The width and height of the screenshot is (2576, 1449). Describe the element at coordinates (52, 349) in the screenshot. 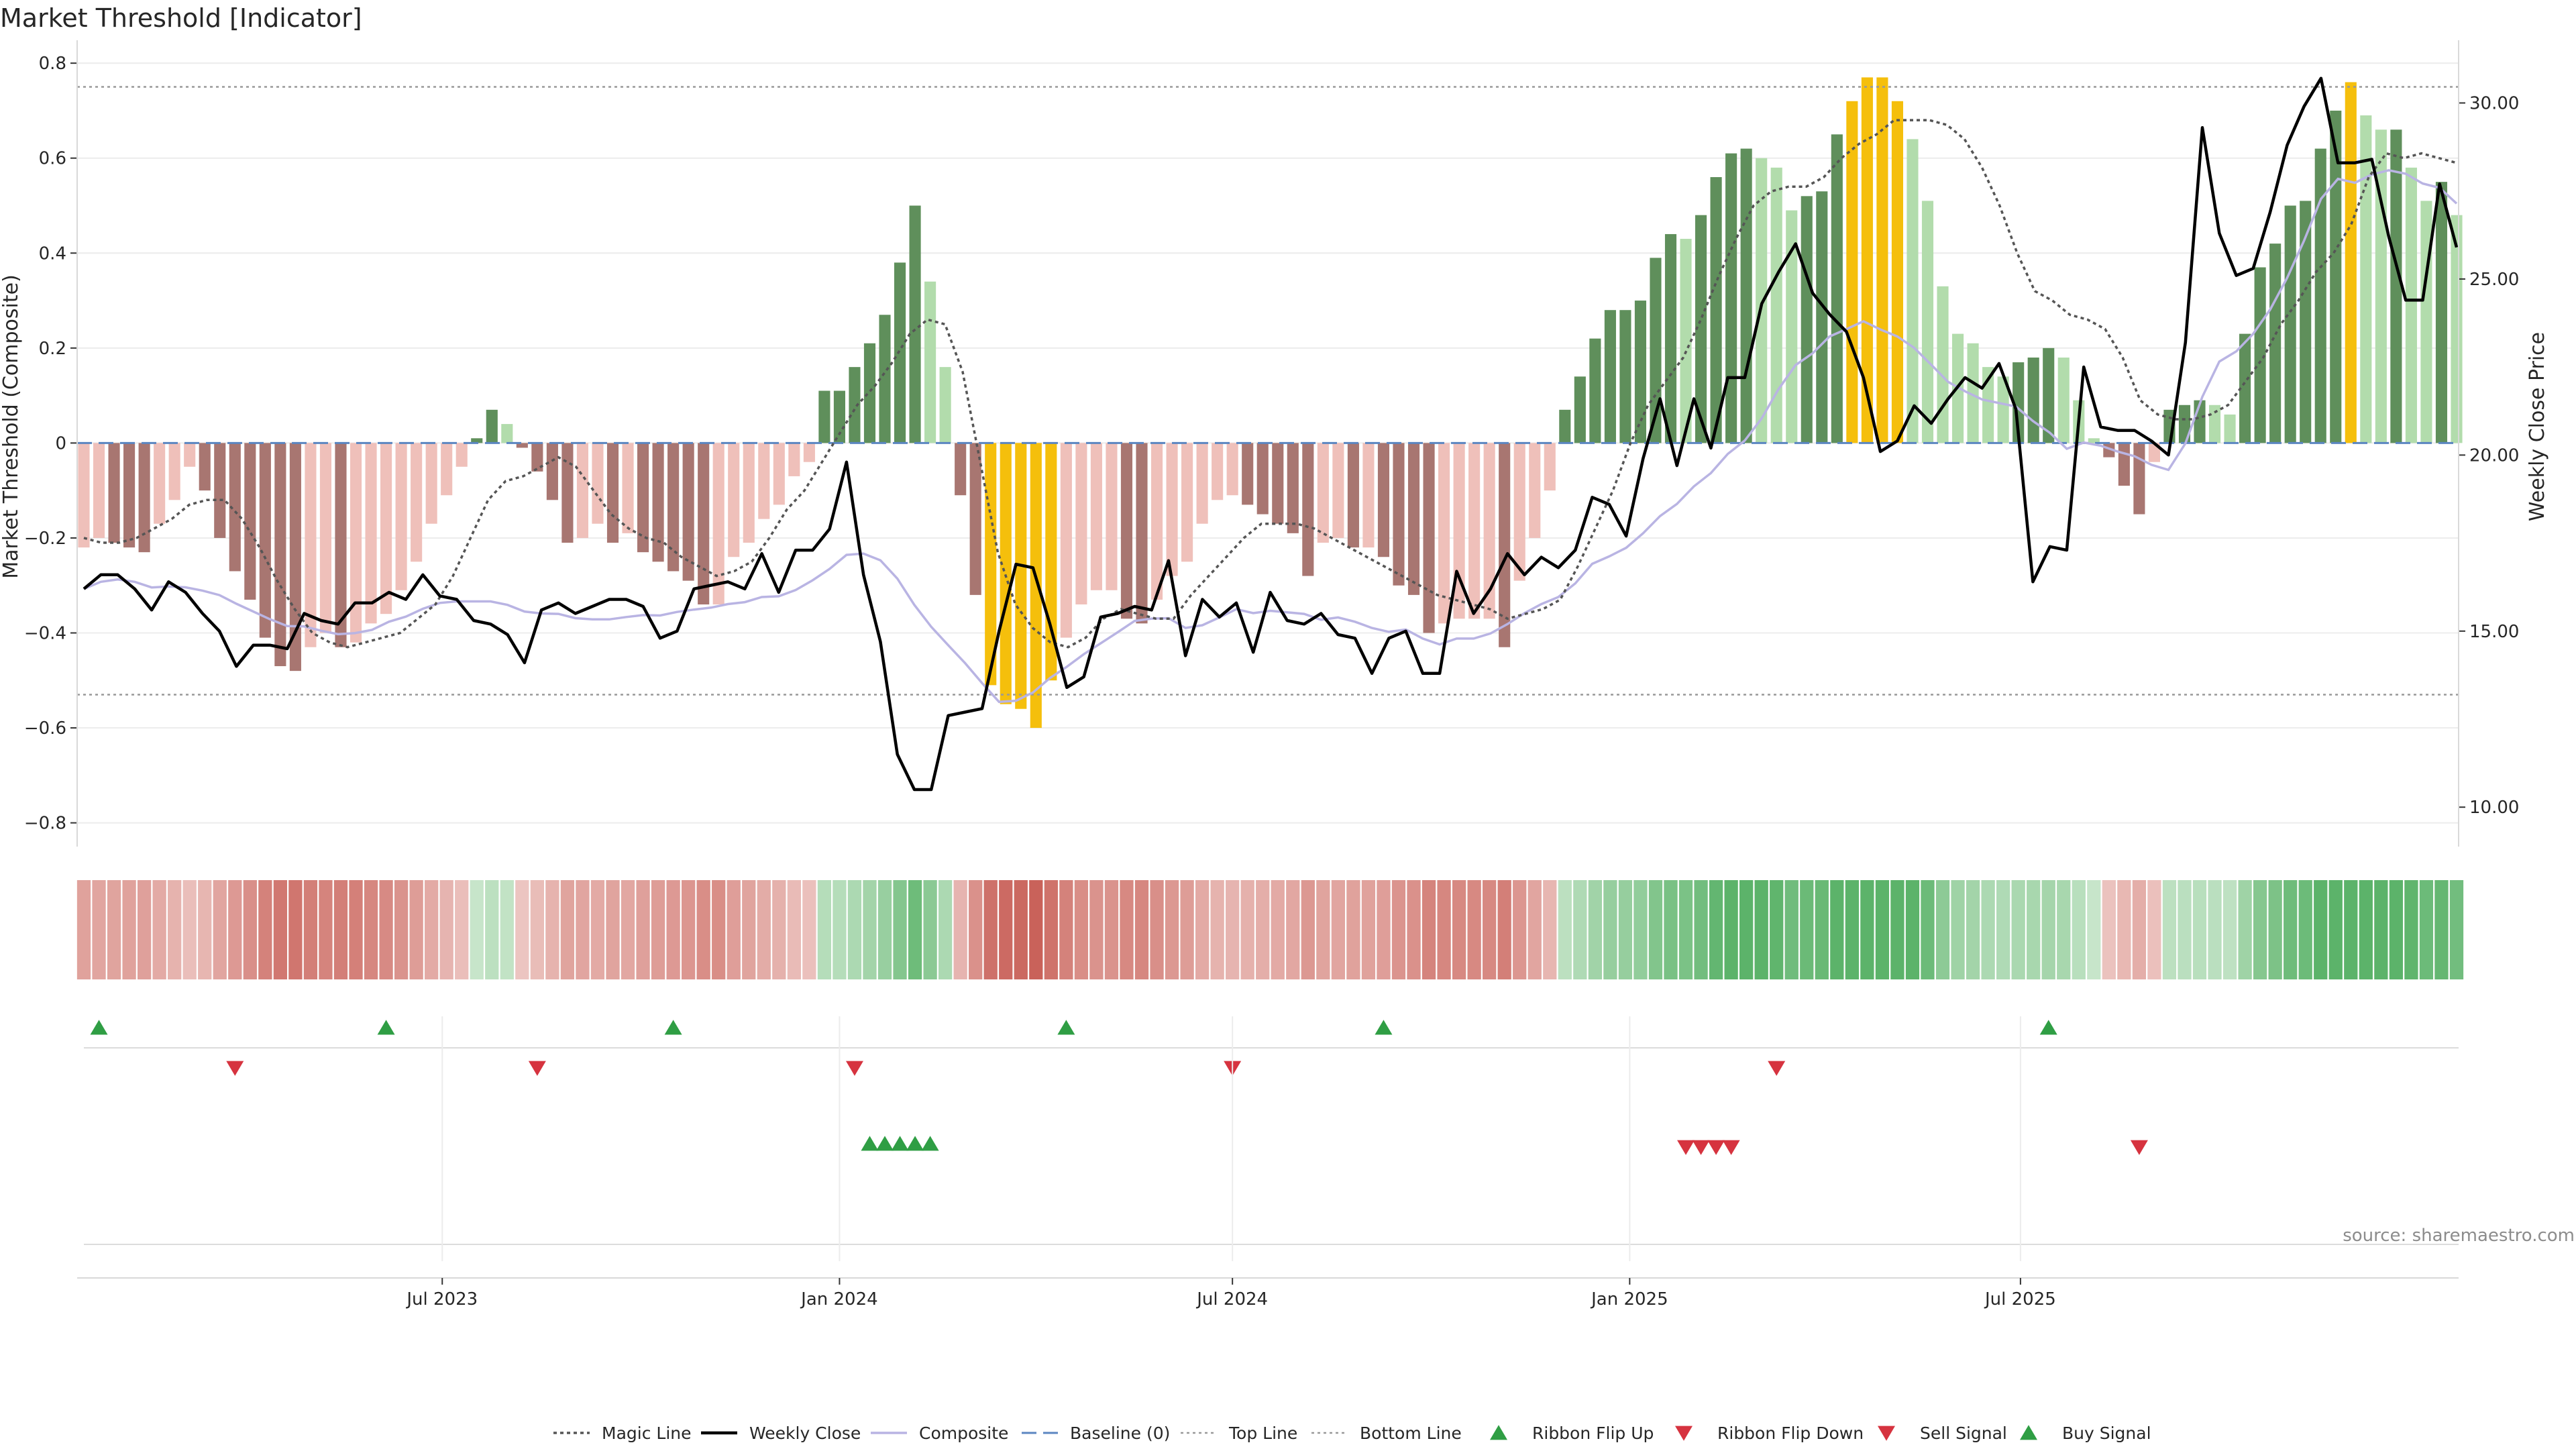

I see `left-tick-label: 0.2` at that location.